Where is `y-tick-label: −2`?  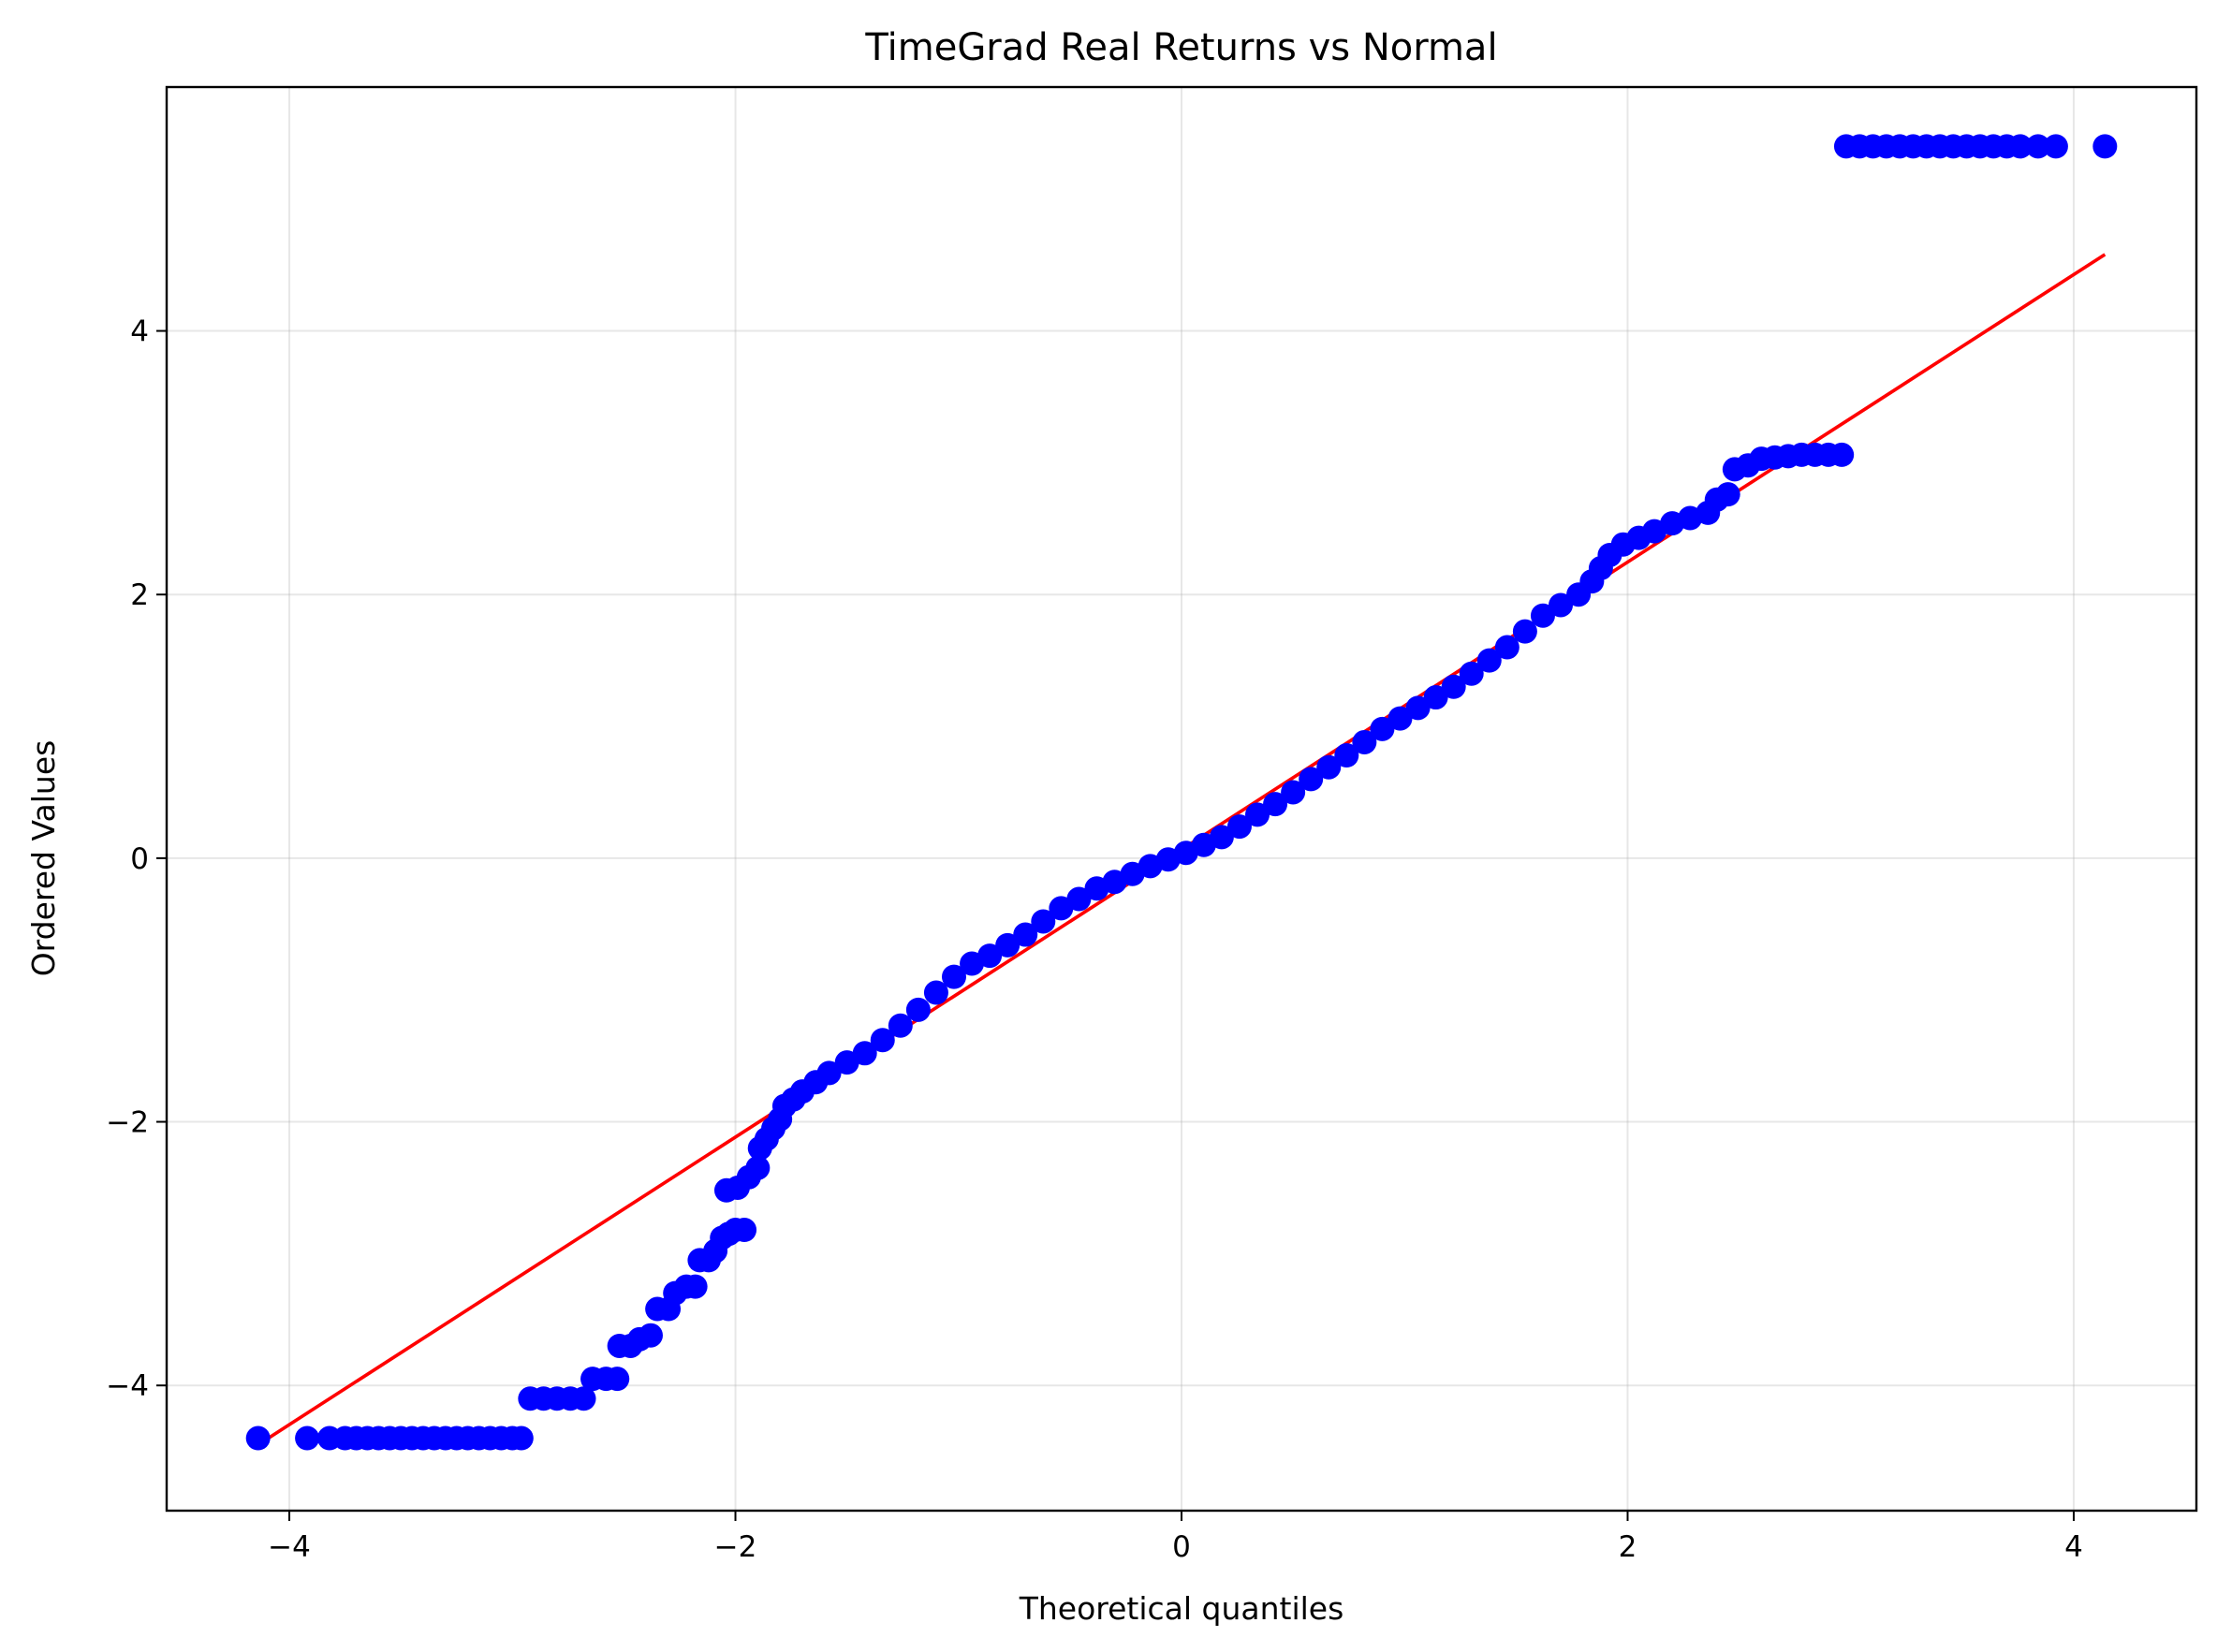
y-tick-label: −2 is located at coordinates (127, 1123).